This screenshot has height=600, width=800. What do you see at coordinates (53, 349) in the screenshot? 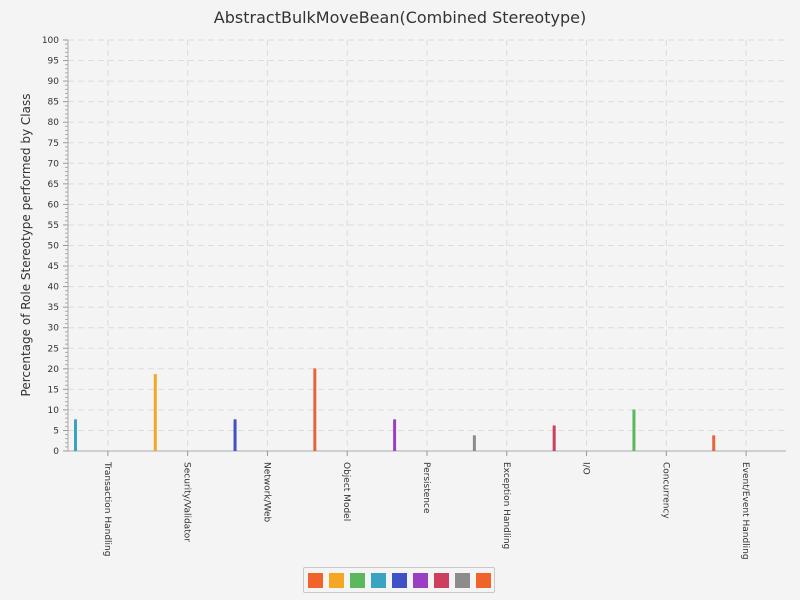
I see `y-tick-label: 25` at bounding box center [53, 349].